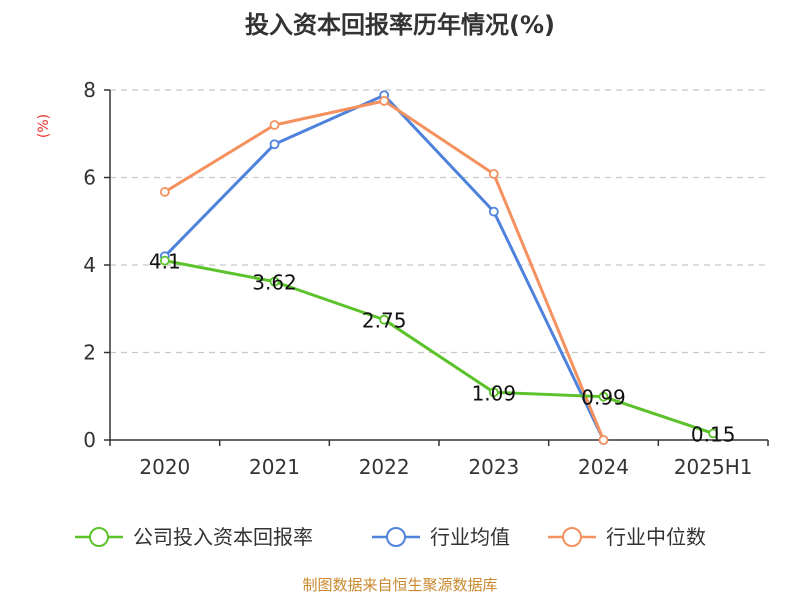 The width and height of the screenshot is (800, 600). What do you see at coordinates (713, 467) in the screenshot?
I see `x-tick-label: 2025H1` at bounding box center [713, 467].